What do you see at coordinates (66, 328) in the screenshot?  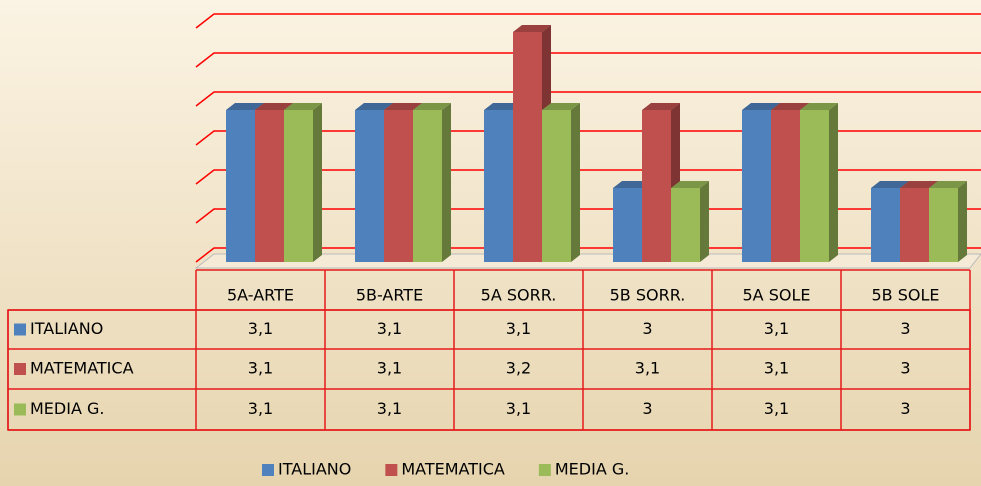 I see `row-label: ITALIANO` at bounding box center [66, 328].